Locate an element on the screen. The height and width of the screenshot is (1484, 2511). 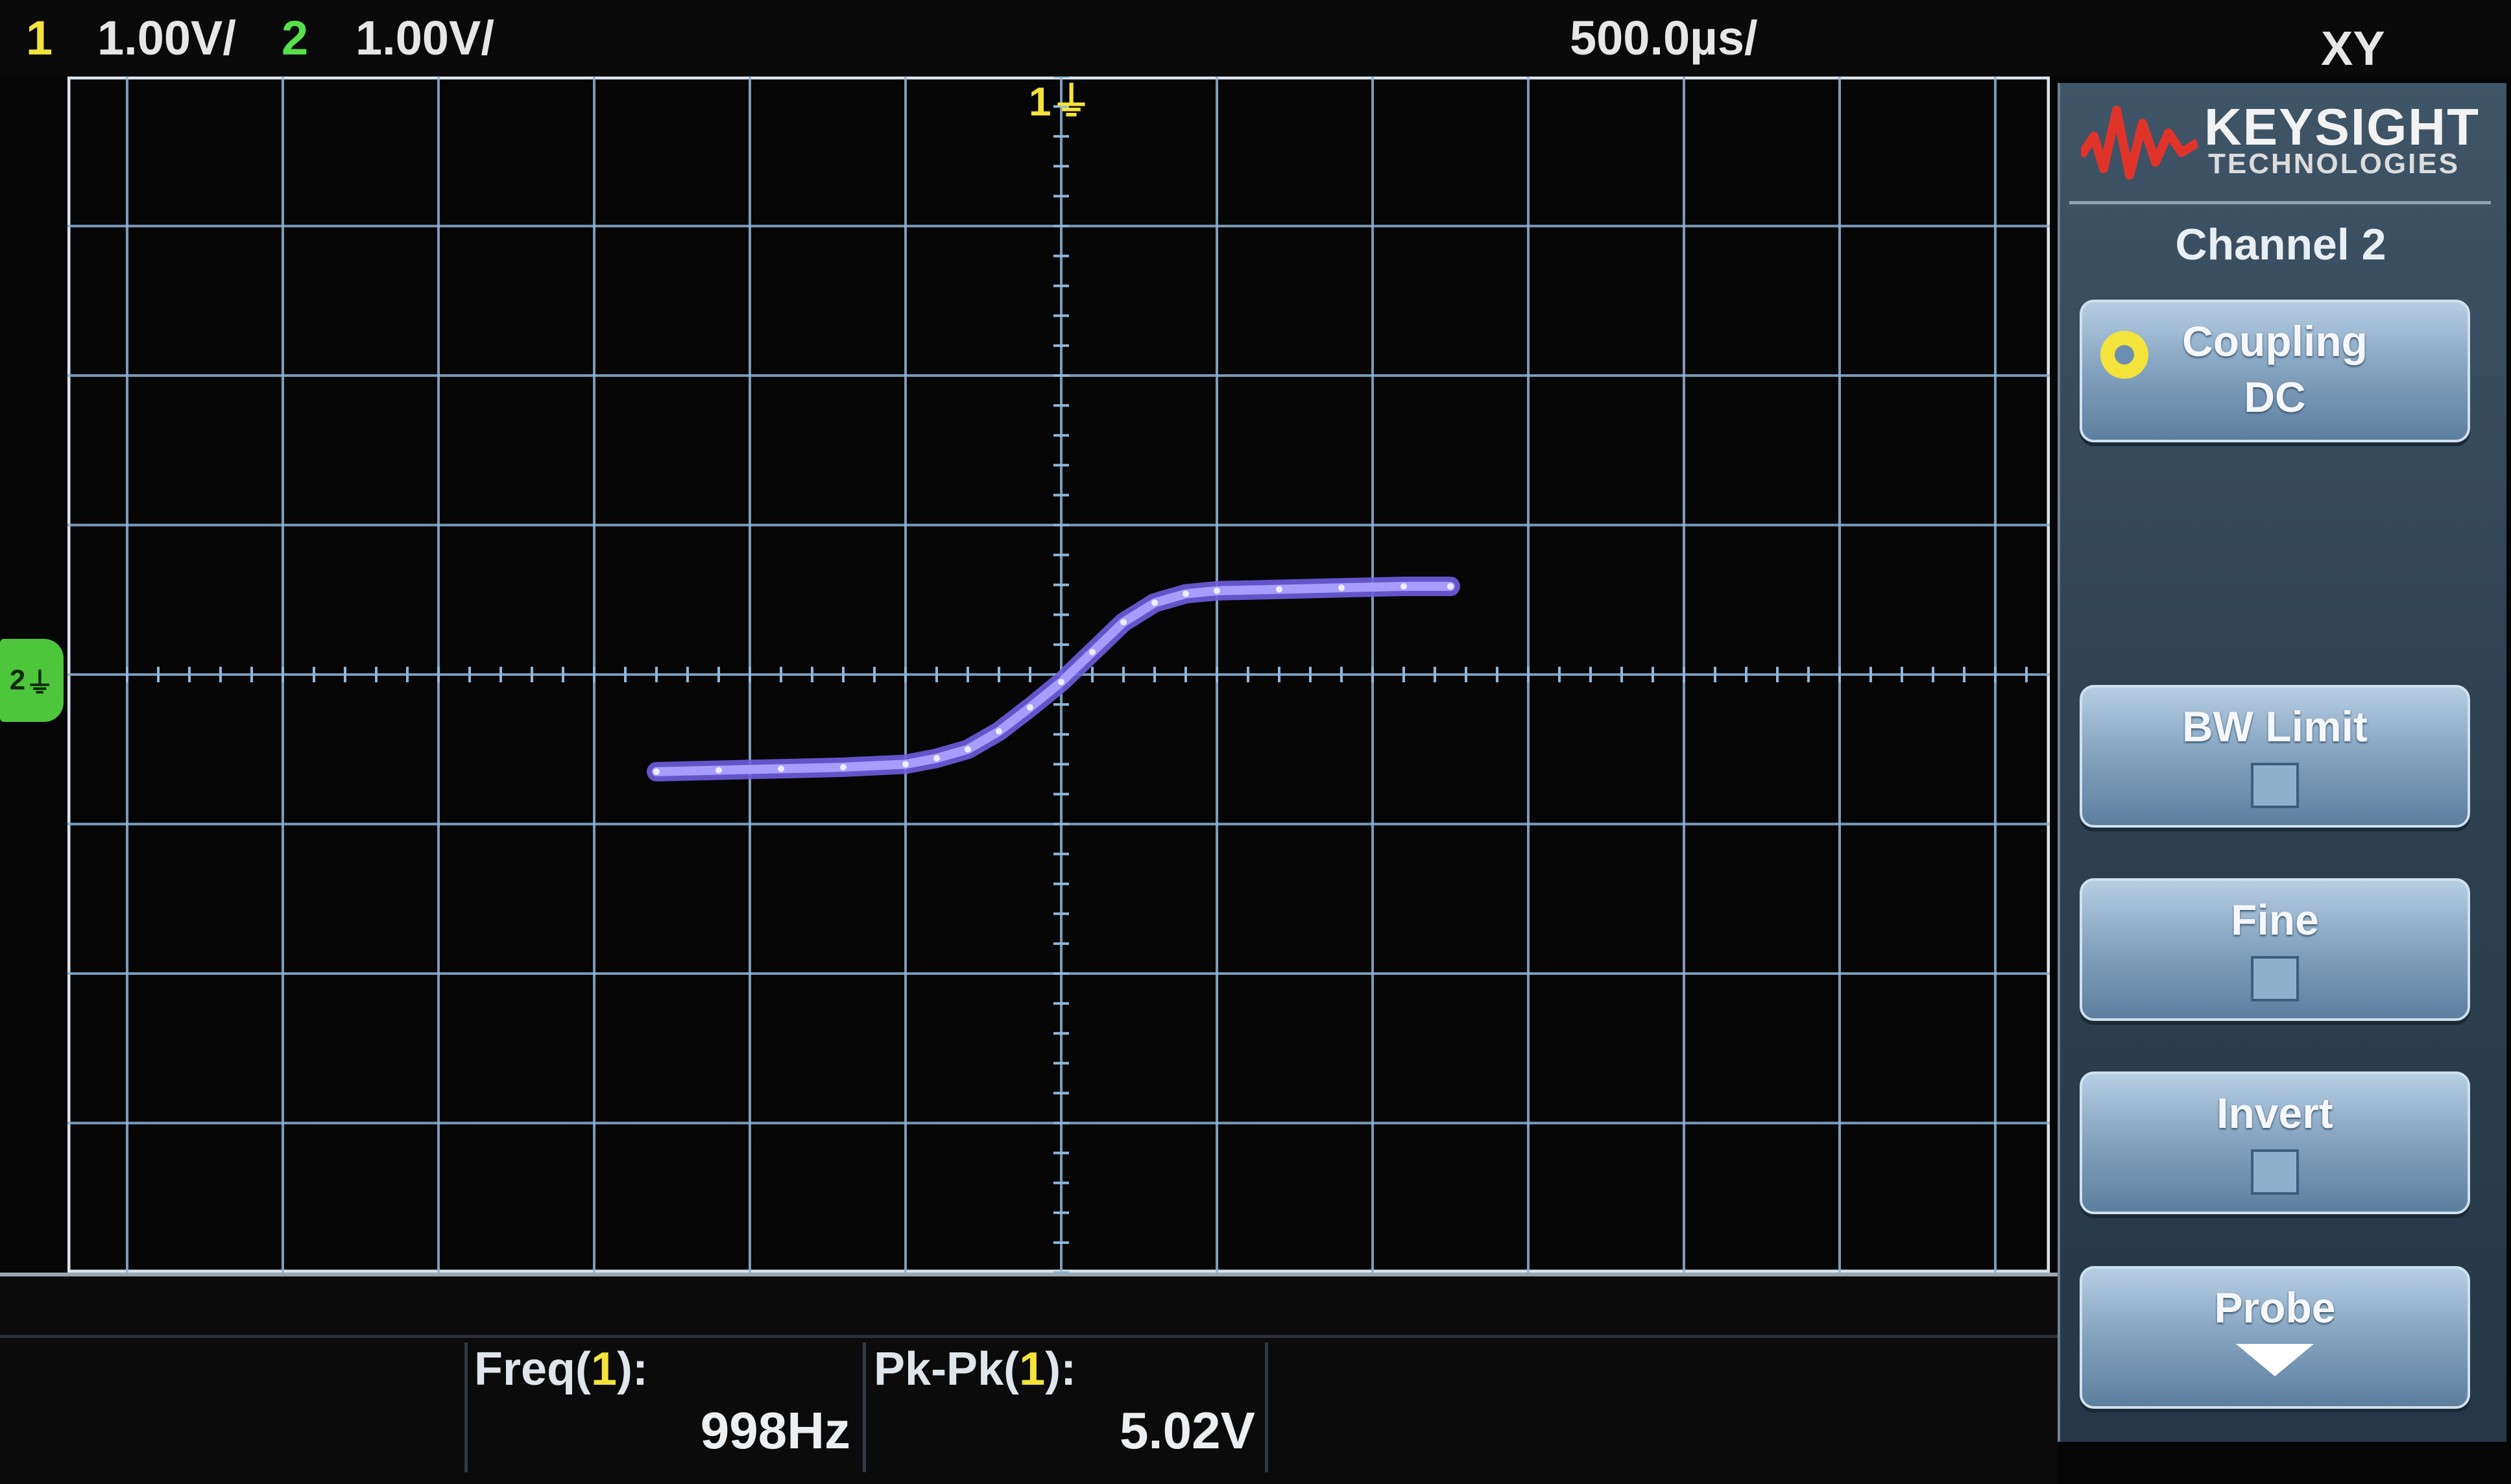
status-bar is located at coordinates (1255, 39).